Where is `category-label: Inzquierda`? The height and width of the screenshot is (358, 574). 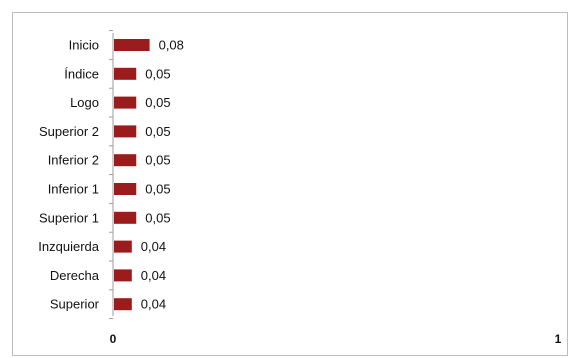
category-label: Inzquierda is located at coordinates (68, 246).